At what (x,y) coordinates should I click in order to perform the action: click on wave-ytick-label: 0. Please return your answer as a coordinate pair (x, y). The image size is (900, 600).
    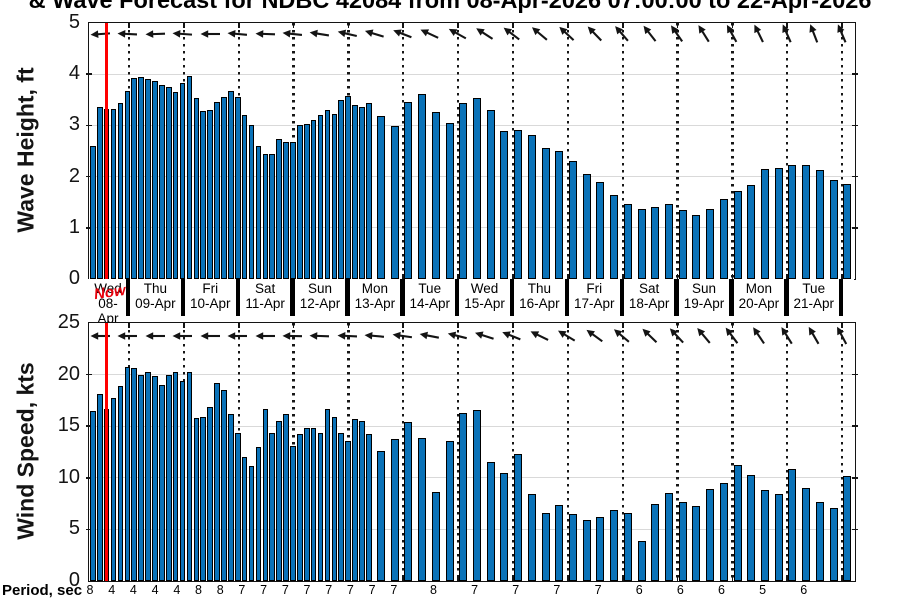
    Looking at the image, I should click on (74, 278).